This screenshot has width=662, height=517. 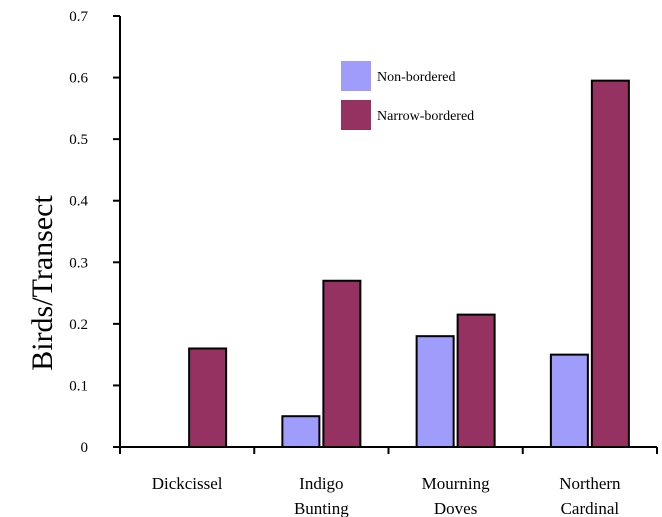 What do you see at coordinates (321, 508) in the screenshot?
I see `category-label: Bunting` at bounding box center [321, 508].